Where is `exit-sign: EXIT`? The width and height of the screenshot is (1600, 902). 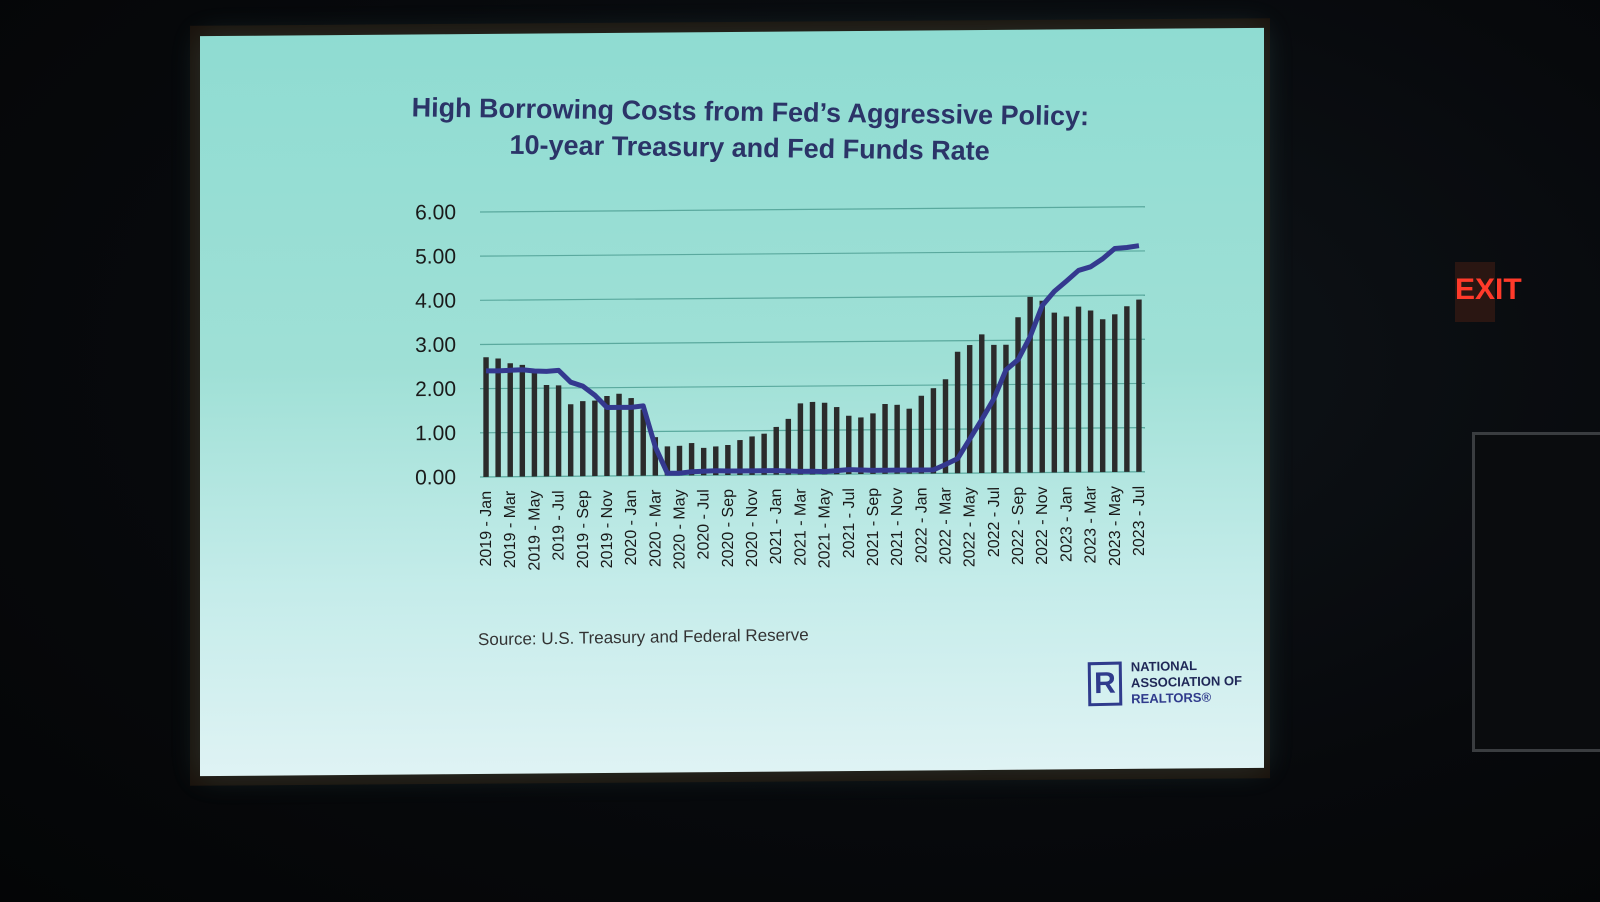 exit-sign: EXIT is located at coordinates (1488, 292).